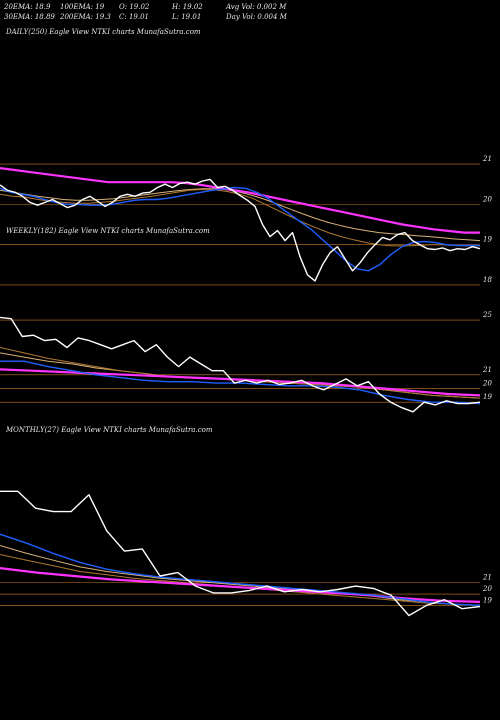 Image resolution: width=500 pixels, height=720 pixels. Describe the element at coordinates (487, 199) in the screenshot. I see `daily-y-tick-label: 20` at that location.